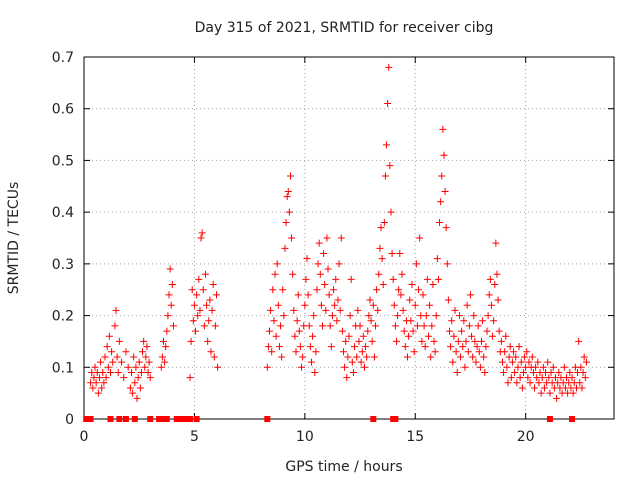 This screenshot has width=640, height=480. I want to click on x-tick-label: 5, so click(194, 437).